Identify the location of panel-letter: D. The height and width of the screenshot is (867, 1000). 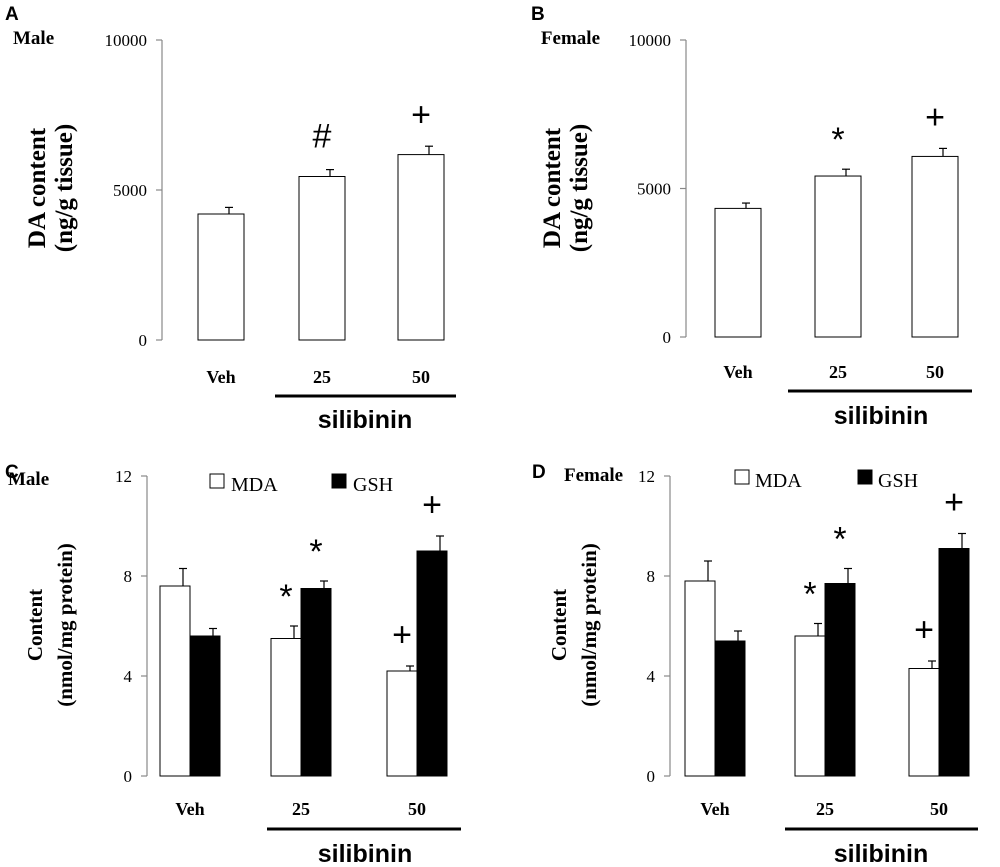
(539, 472).